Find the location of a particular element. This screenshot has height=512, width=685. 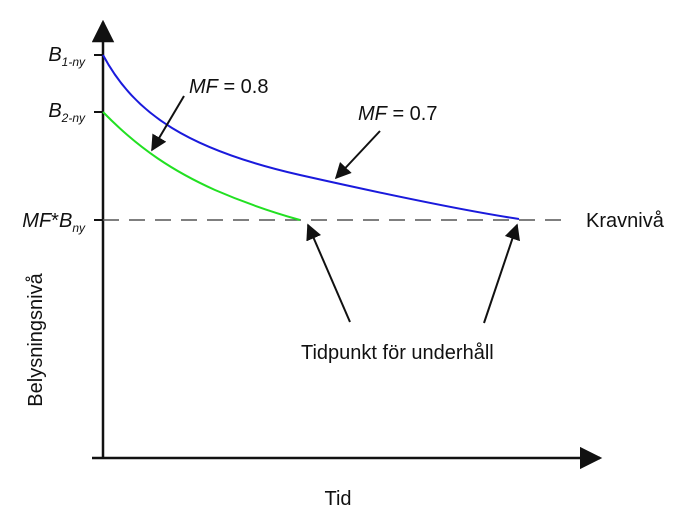

label-maintenance-time: Tidpunkt för underhåll is located at coordinates (397, 353).